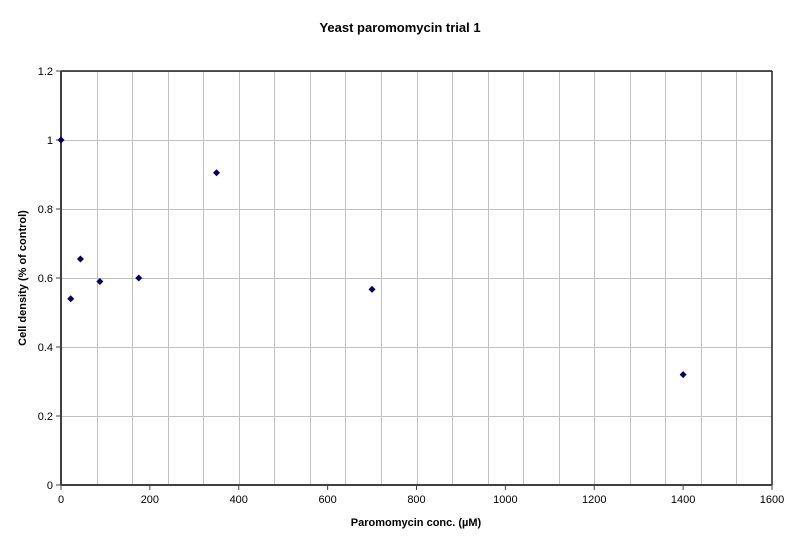  Describe the element at coordinates (45, 417) in the screenshot. I see `y-tick-label: 0.2` at that location.